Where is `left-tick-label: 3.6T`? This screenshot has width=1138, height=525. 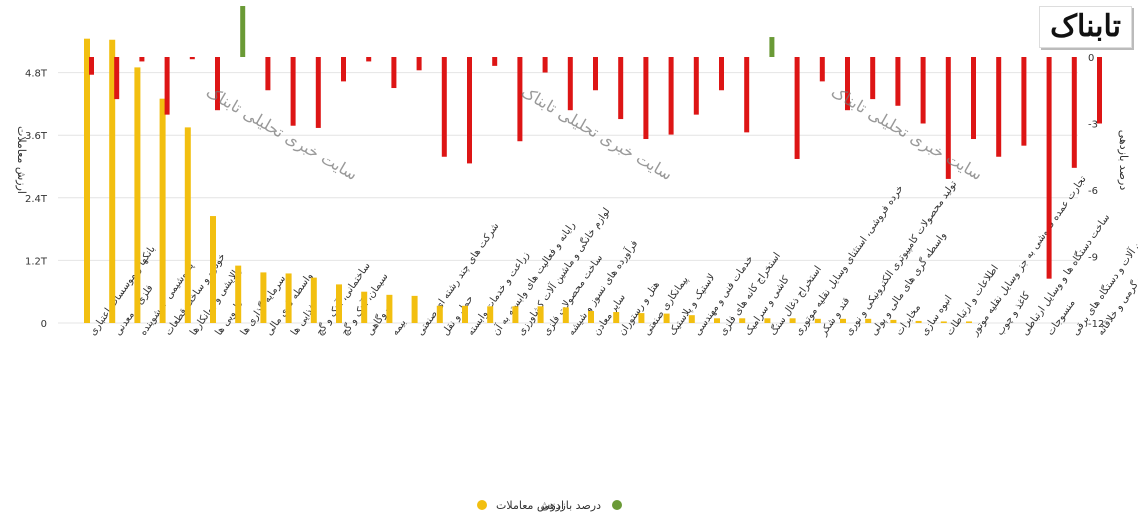
left-tick-label: 3.6T is located at coordinates (36, 136).